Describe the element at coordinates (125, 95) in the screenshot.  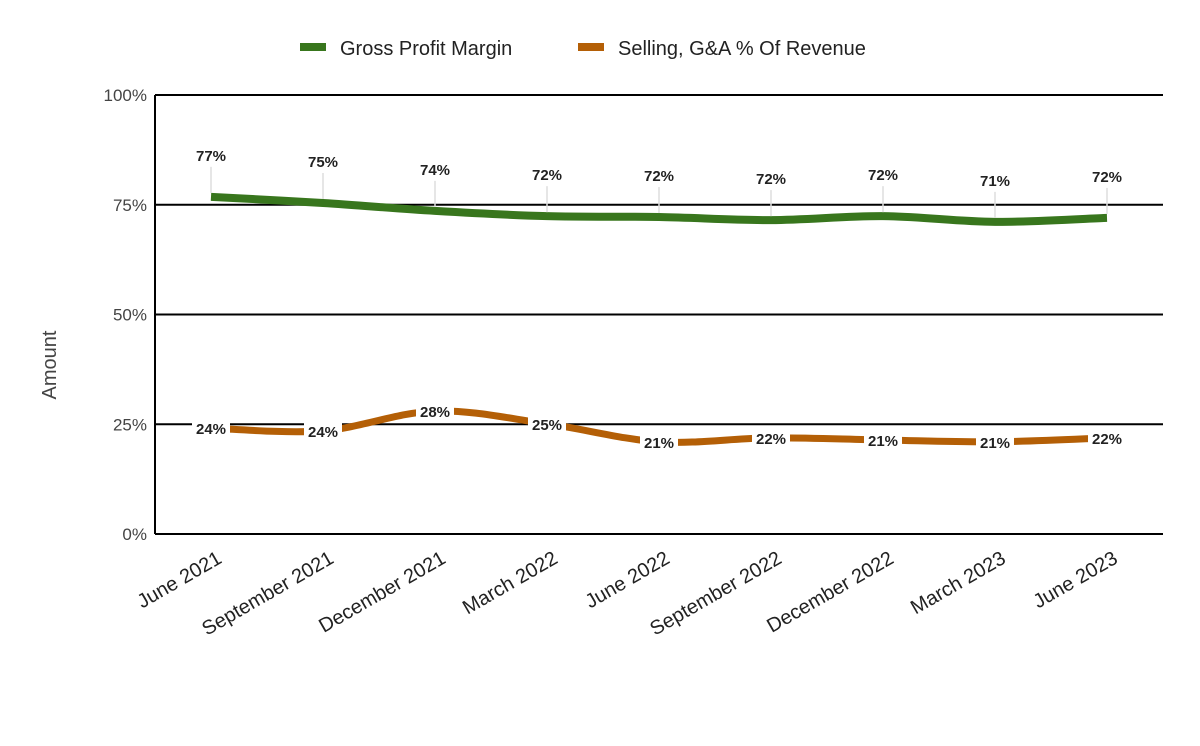
I see `y-tick-label: 100%` at that location.